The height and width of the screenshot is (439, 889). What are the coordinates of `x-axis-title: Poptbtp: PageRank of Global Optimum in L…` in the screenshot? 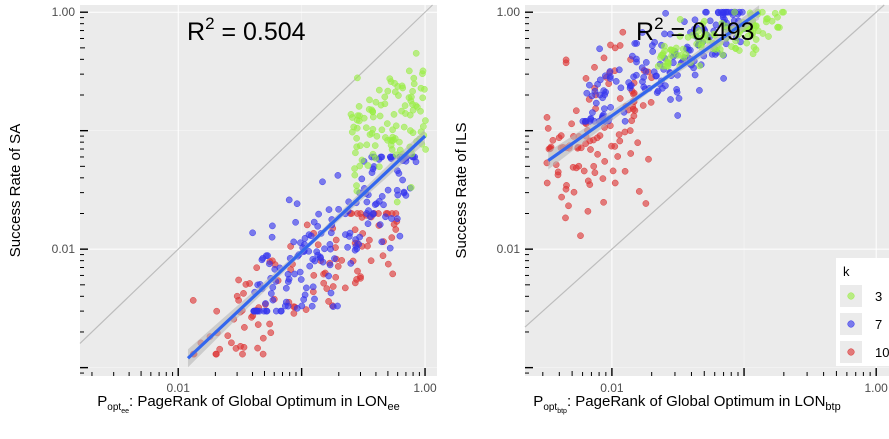 It's located at (686, 404).